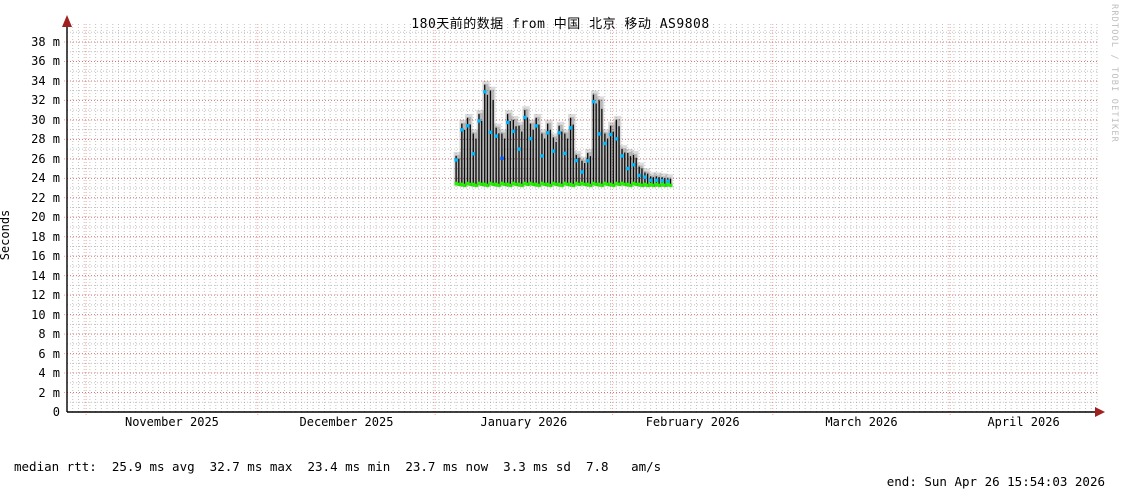  What do you see at coordinates (45, 197) in the screenshot?
I see `y-tick-label: 22 m` at bounding box center [45, 197].